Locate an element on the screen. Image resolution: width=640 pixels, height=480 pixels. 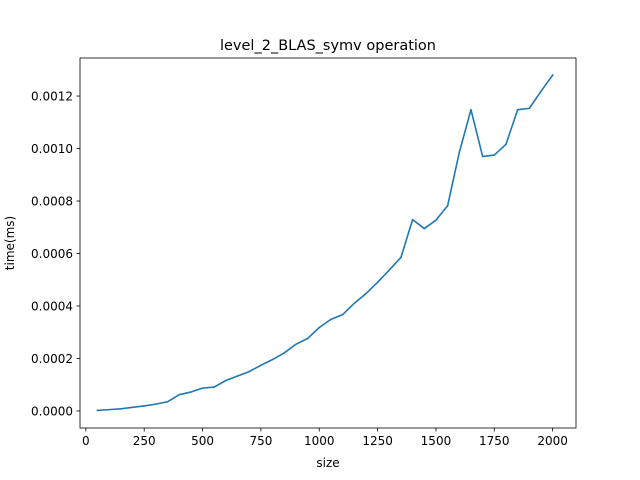
x-axis: 0 250 500 750 1000 1250 1500 1750 2000 is located at coordinates (325, 438).